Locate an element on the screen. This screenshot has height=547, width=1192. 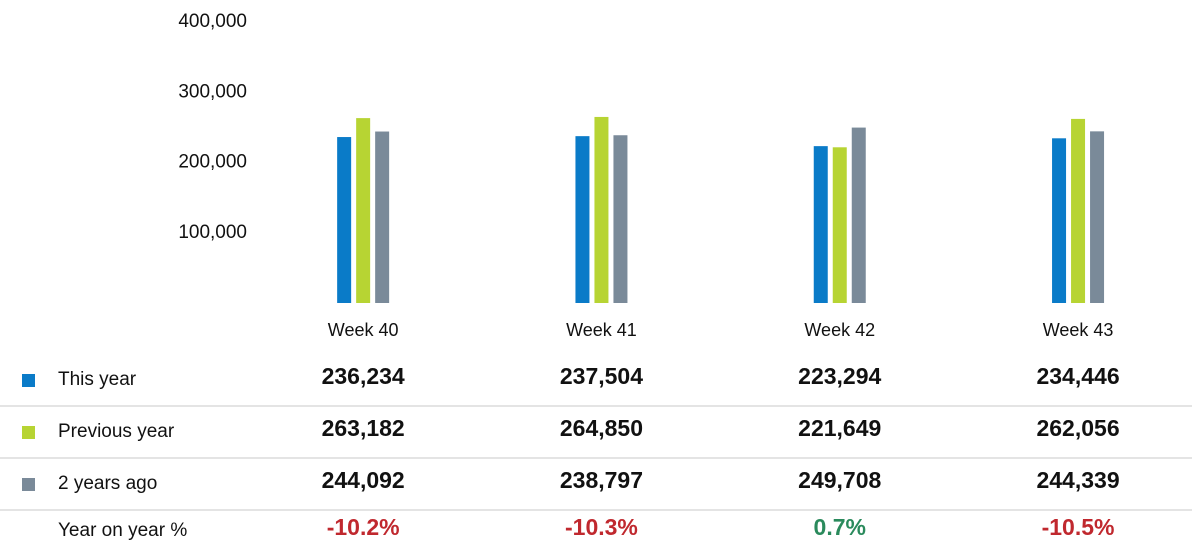
table-value: 249,708 is located at coordinates (839, 480).